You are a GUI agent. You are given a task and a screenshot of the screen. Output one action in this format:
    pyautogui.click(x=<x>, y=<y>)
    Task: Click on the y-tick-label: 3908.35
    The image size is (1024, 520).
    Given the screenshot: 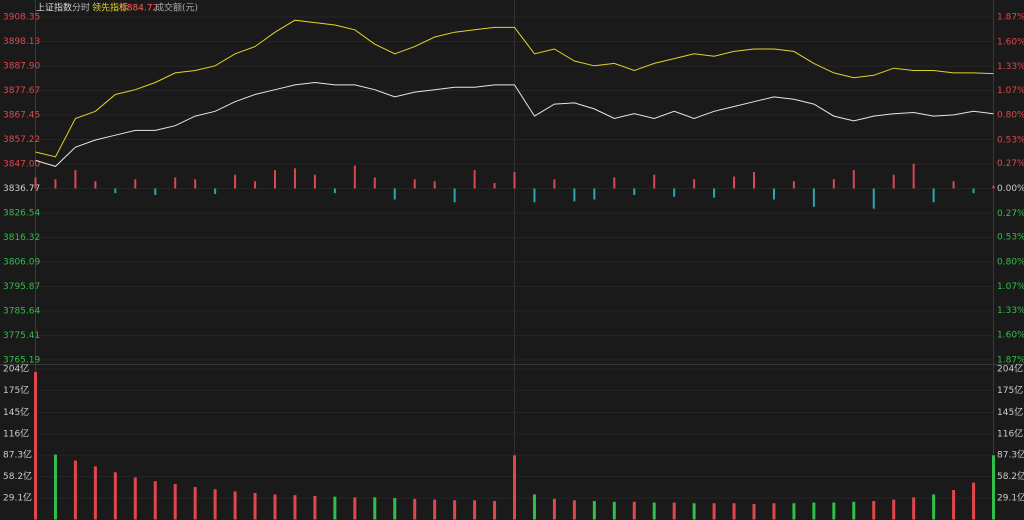 What is the action you would take?
    pyautogui.click(x=21, y=18)
    